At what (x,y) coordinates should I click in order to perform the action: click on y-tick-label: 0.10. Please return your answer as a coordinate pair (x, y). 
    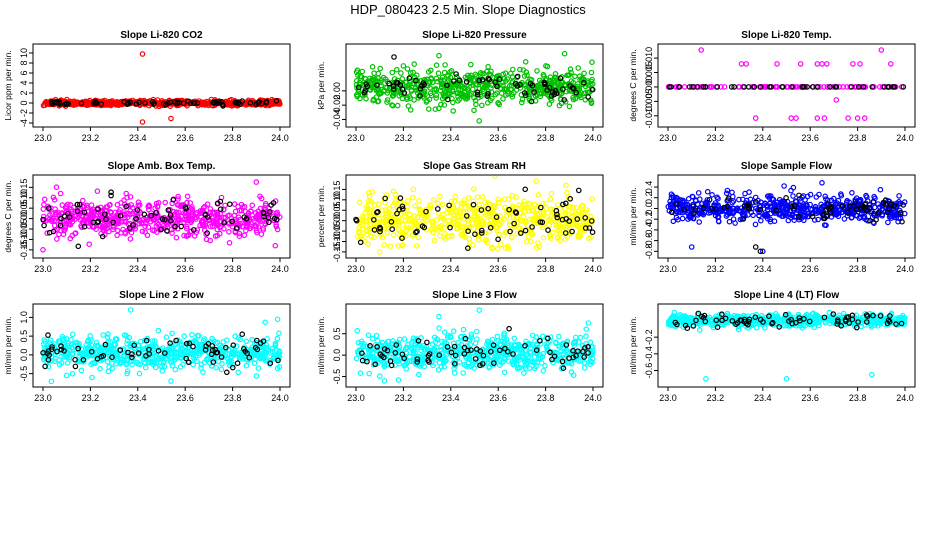
    Looking at the image, I should click on (337, 200).